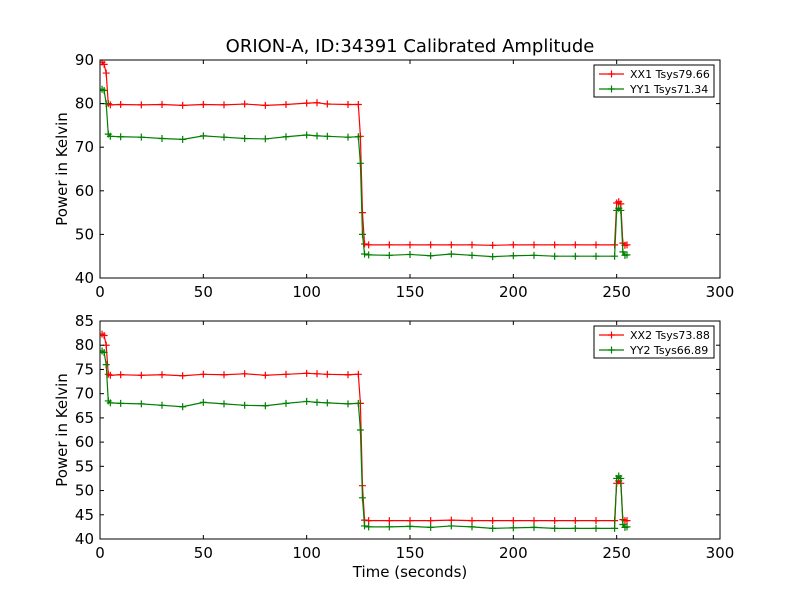 Image resolution: width=800 pixels, height=600 pixels. Describe the element at coordinates (668, 89) in the screenshot. I see `legend-label: YY1 Tsys71.34` at that location.